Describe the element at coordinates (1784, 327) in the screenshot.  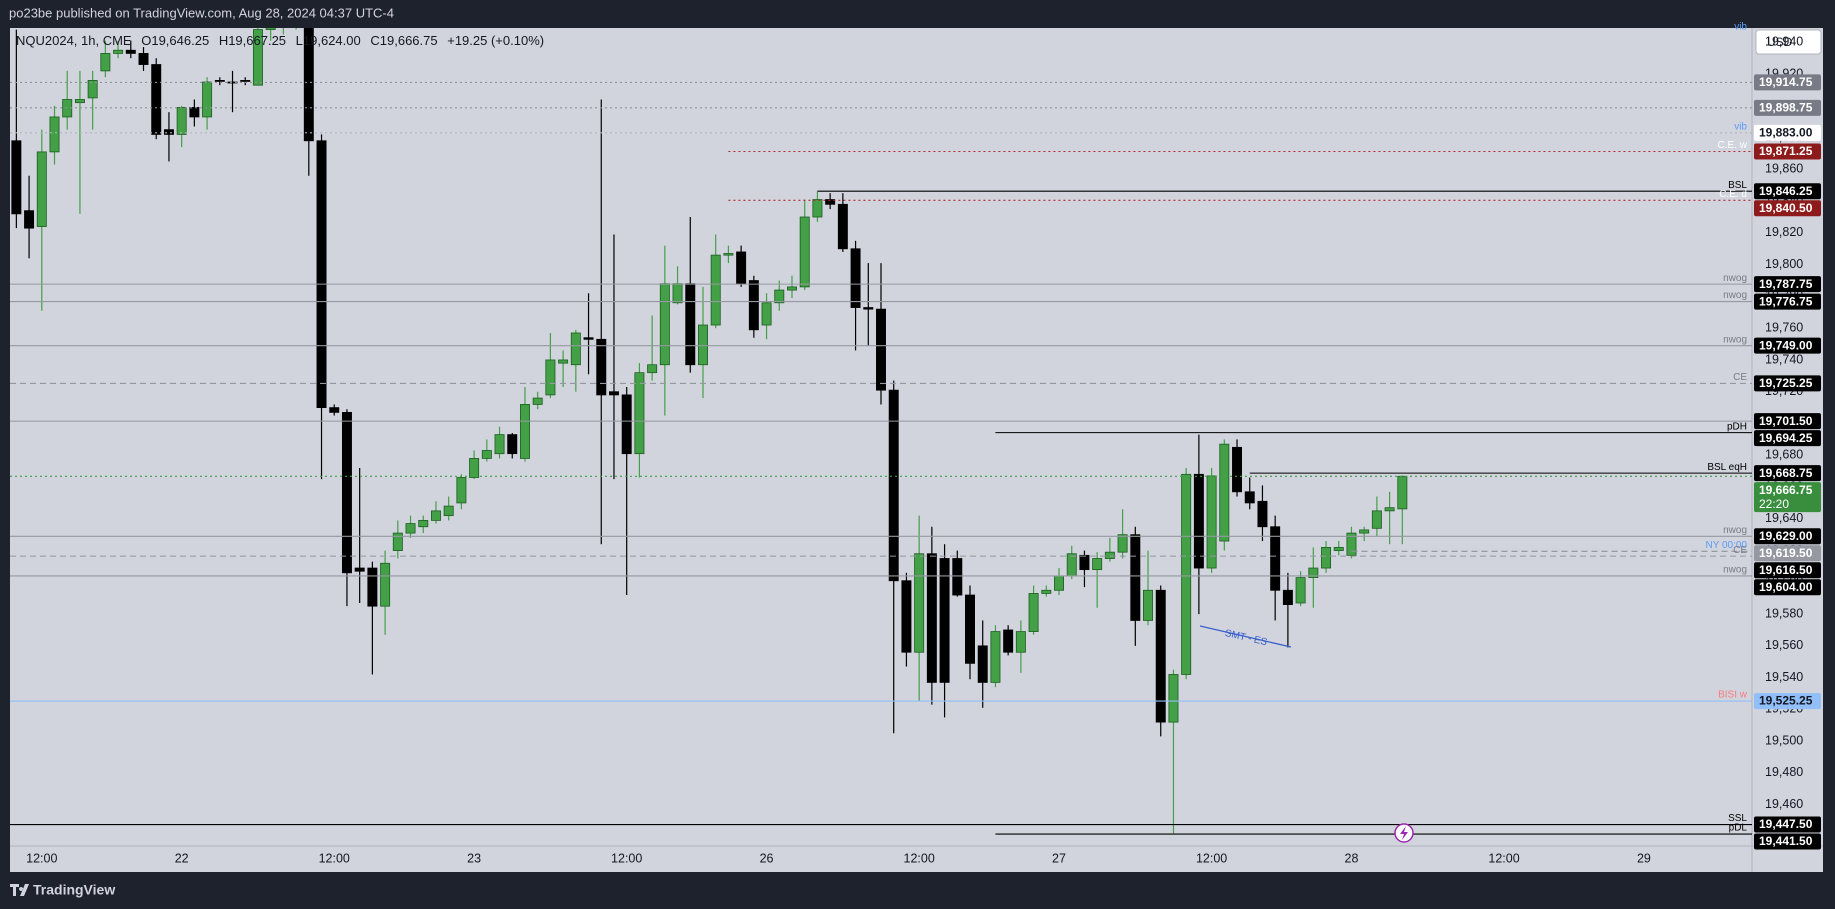
I see `y-tick-label: 19,760` at that location.